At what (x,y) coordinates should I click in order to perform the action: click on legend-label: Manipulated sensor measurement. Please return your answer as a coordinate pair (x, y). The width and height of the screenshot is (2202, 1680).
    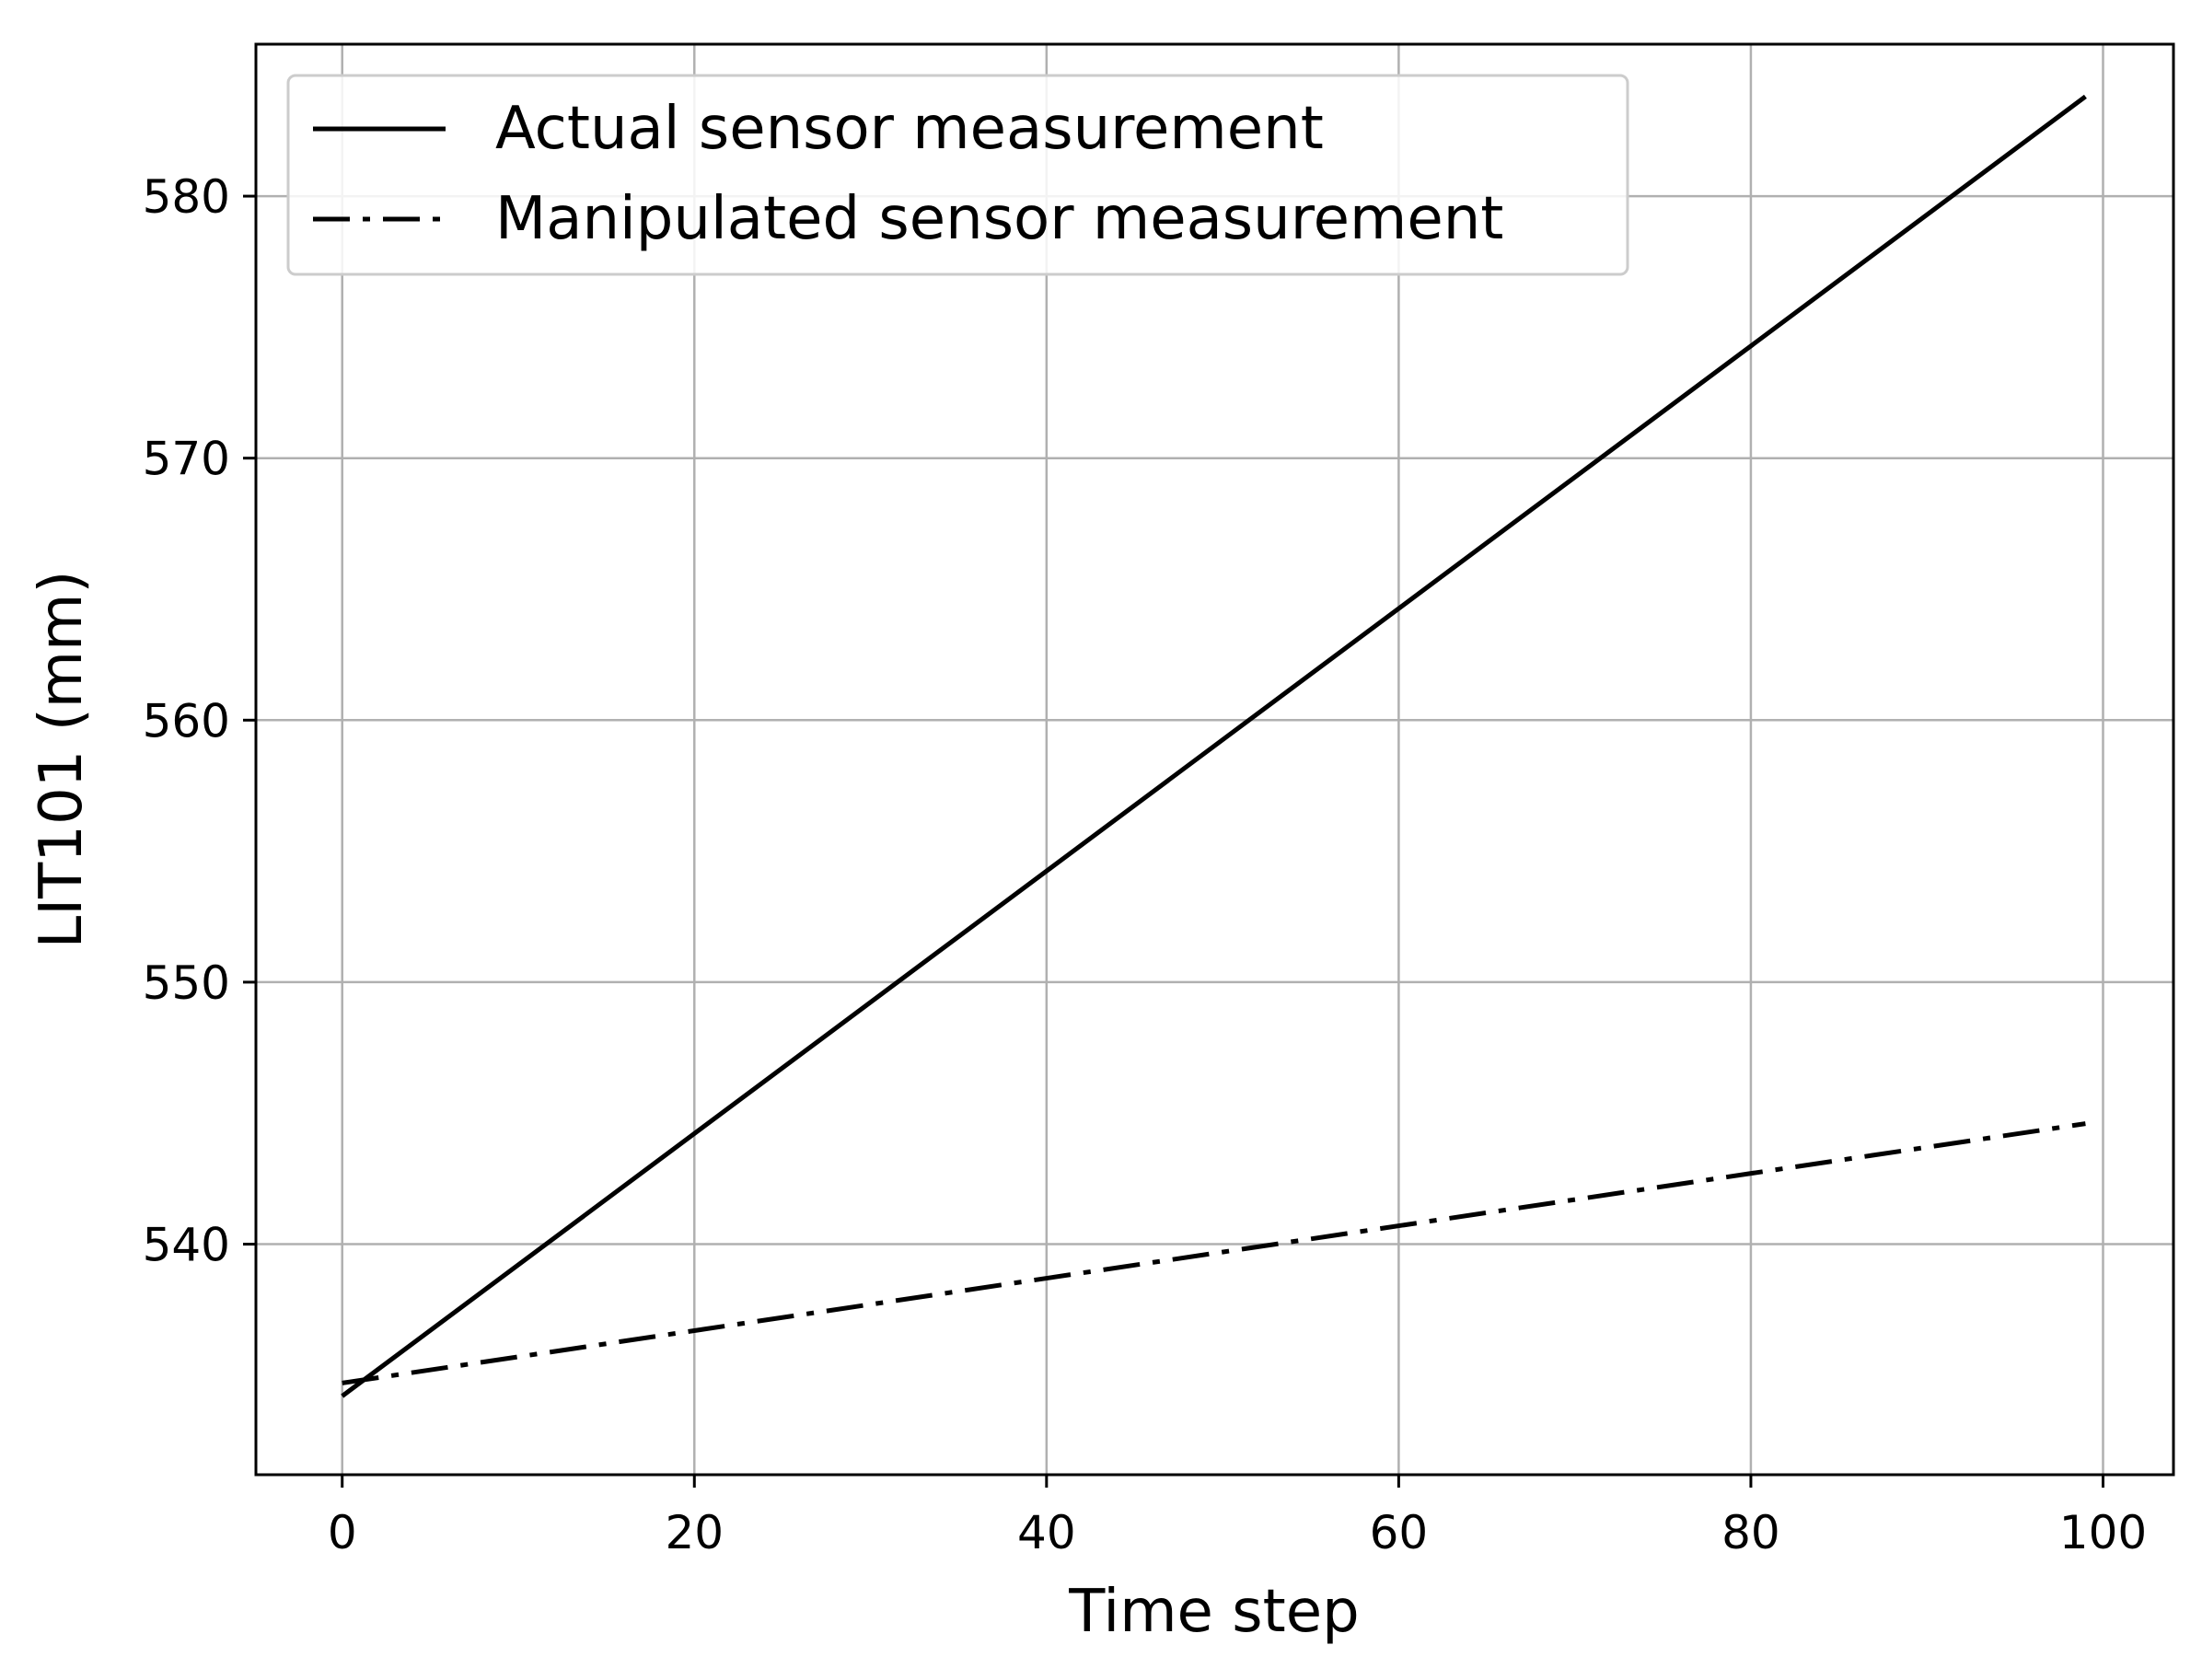
    Looking at the image, I should click on (999, 219).